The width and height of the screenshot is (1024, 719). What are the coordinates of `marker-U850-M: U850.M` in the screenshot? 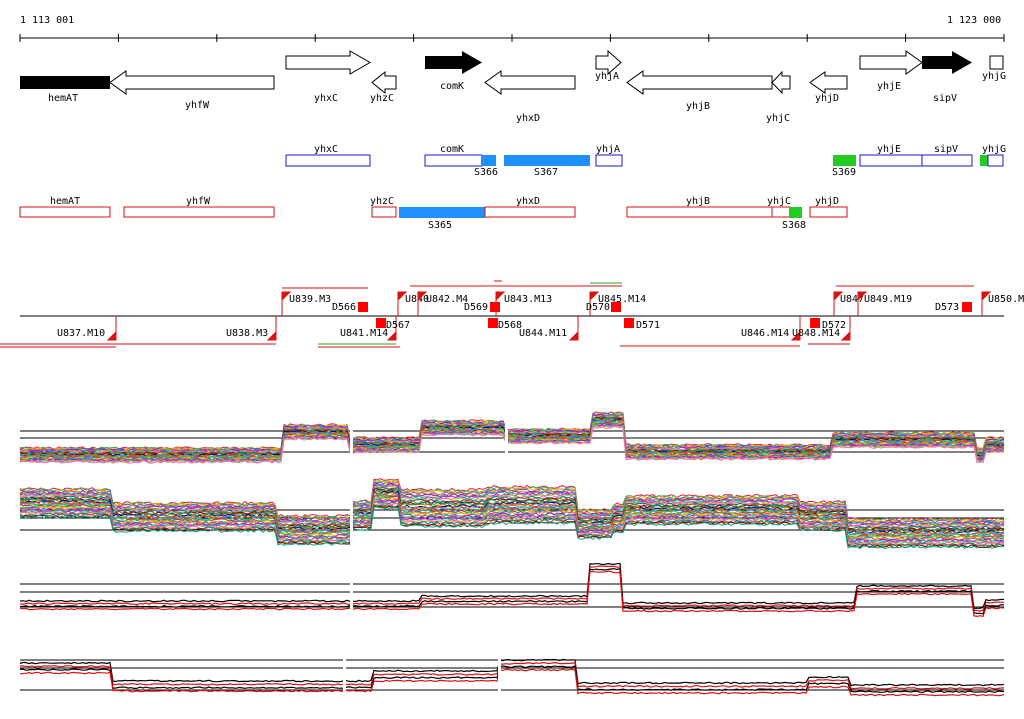 It's located at (1006, 299).